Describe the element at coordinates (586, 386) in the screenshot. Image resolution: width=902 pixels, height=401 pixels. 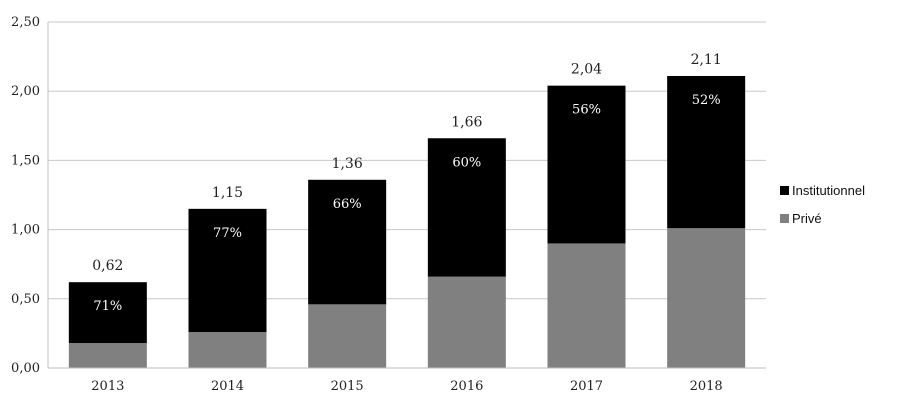
I see `x-tick-label: 2017` at that location.